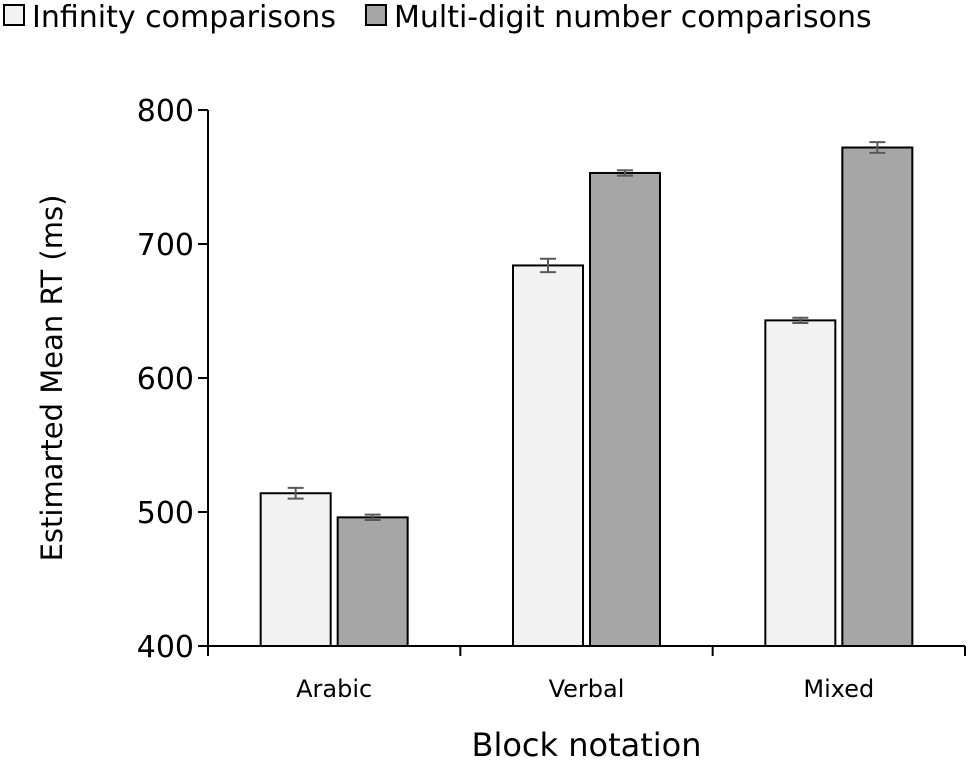  Describe the element at coordinates (165, 245) in the screenshot. I see `y-tick-label: 700` at that location.